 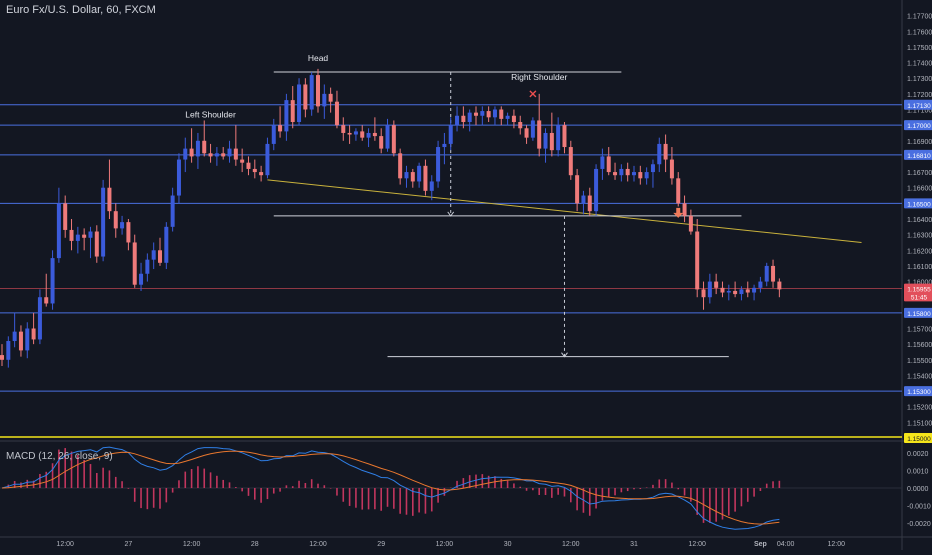 I want to click on price-tick-label: 1.15400, so click(x=919, y=376).